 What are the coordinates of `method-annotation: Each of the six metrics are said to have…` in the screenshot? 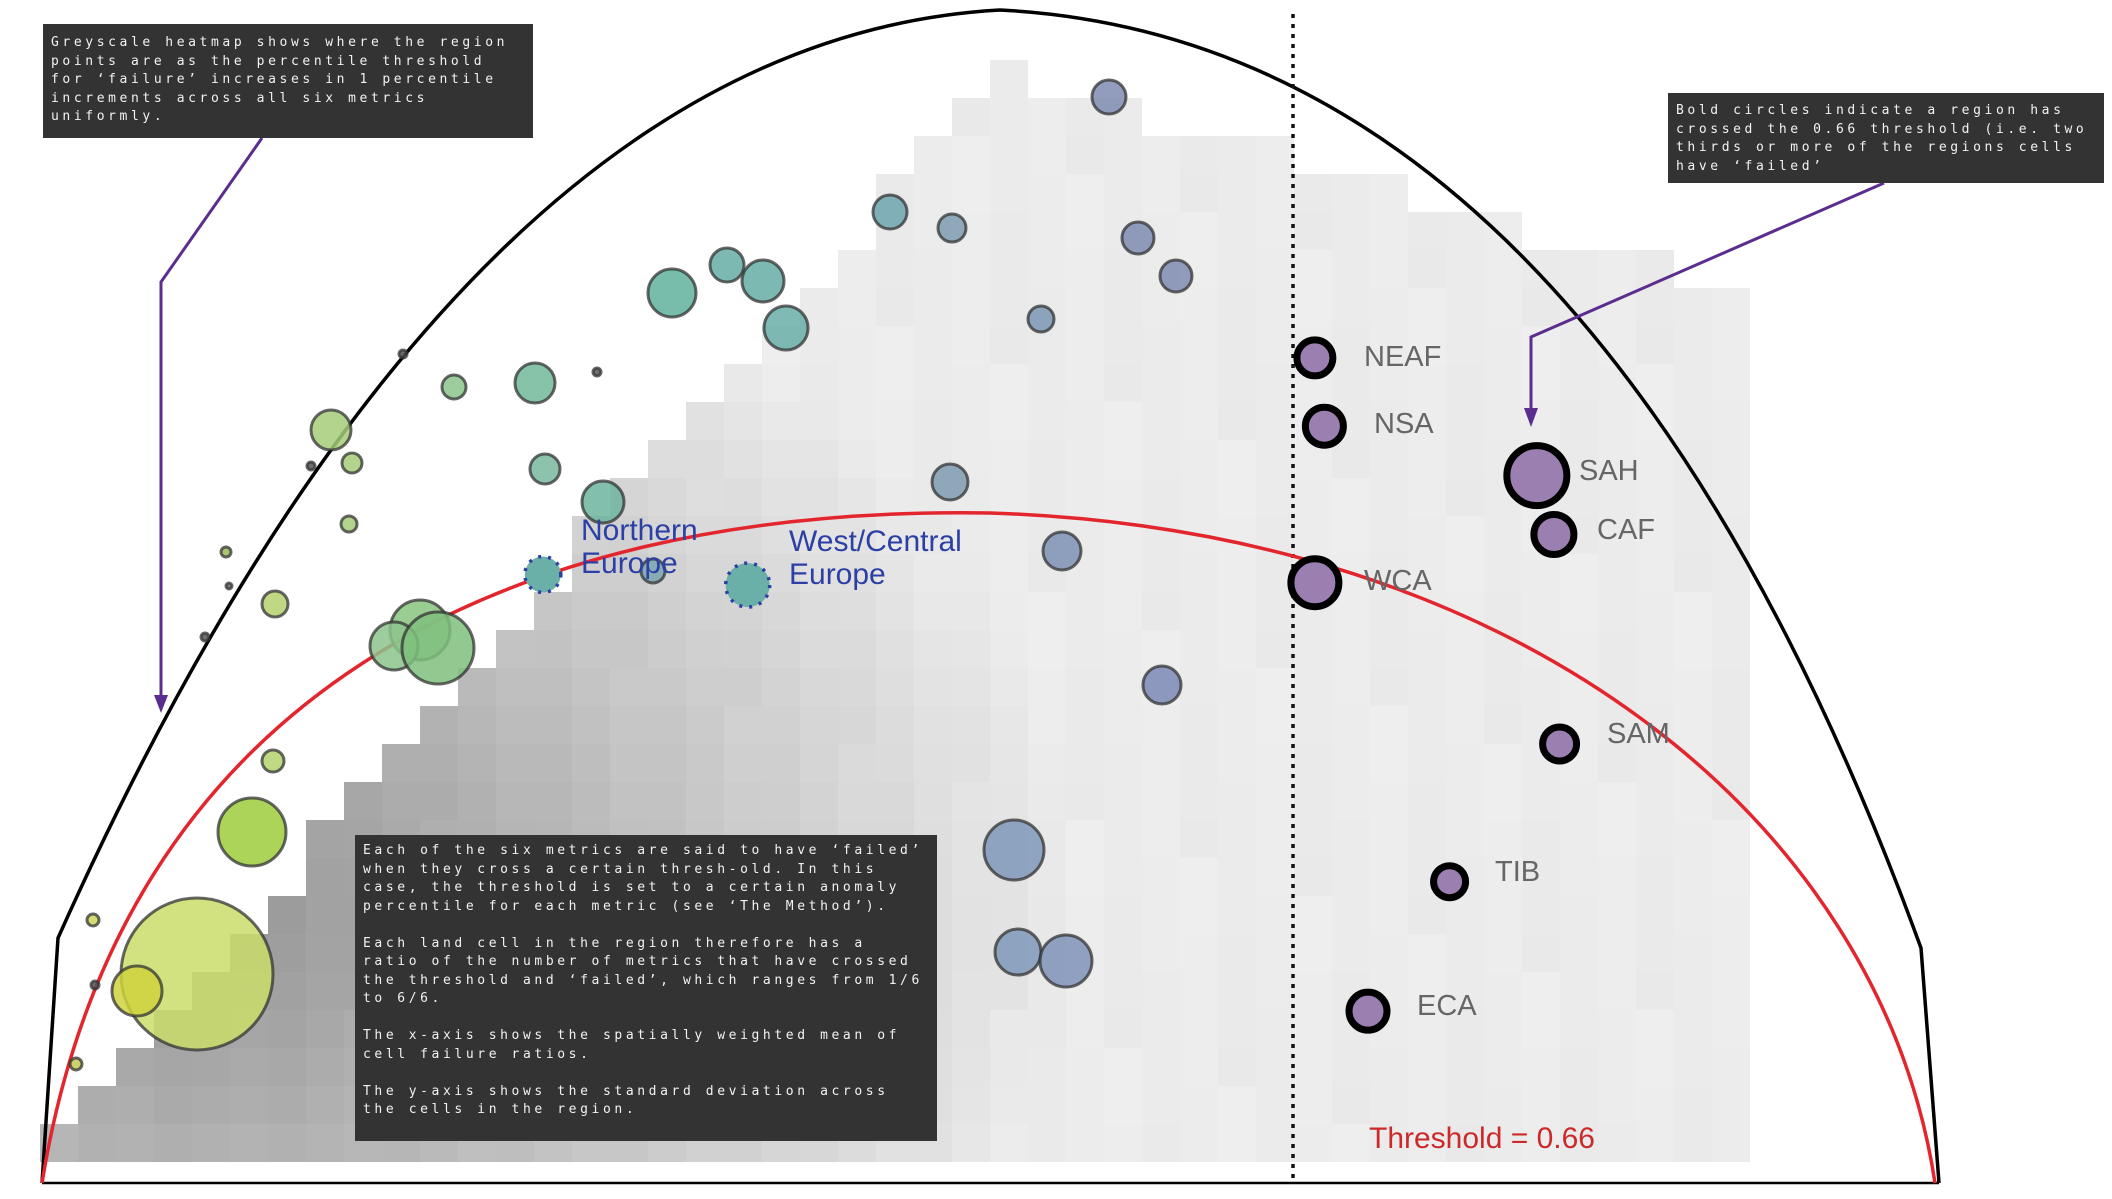 It's located at (646, 988).